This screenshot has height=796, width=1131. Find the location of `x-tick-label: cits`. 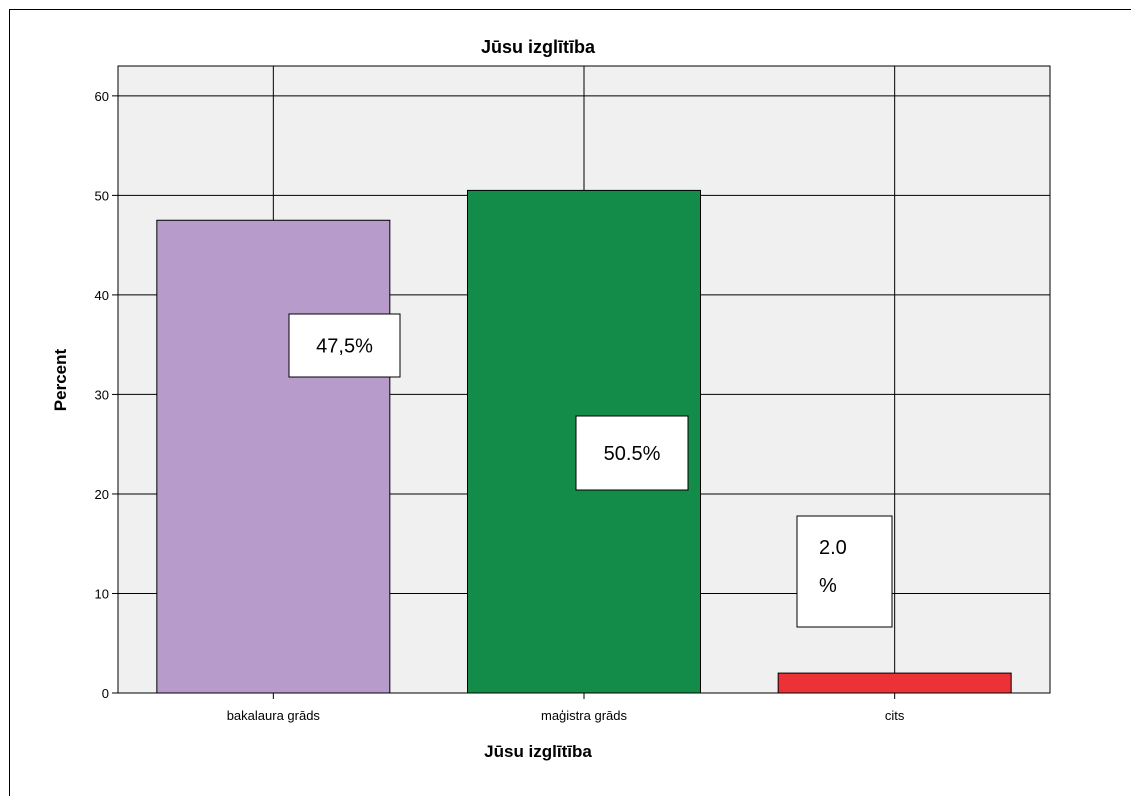

x-tick-label: cits is located at coordinates (895, 715).